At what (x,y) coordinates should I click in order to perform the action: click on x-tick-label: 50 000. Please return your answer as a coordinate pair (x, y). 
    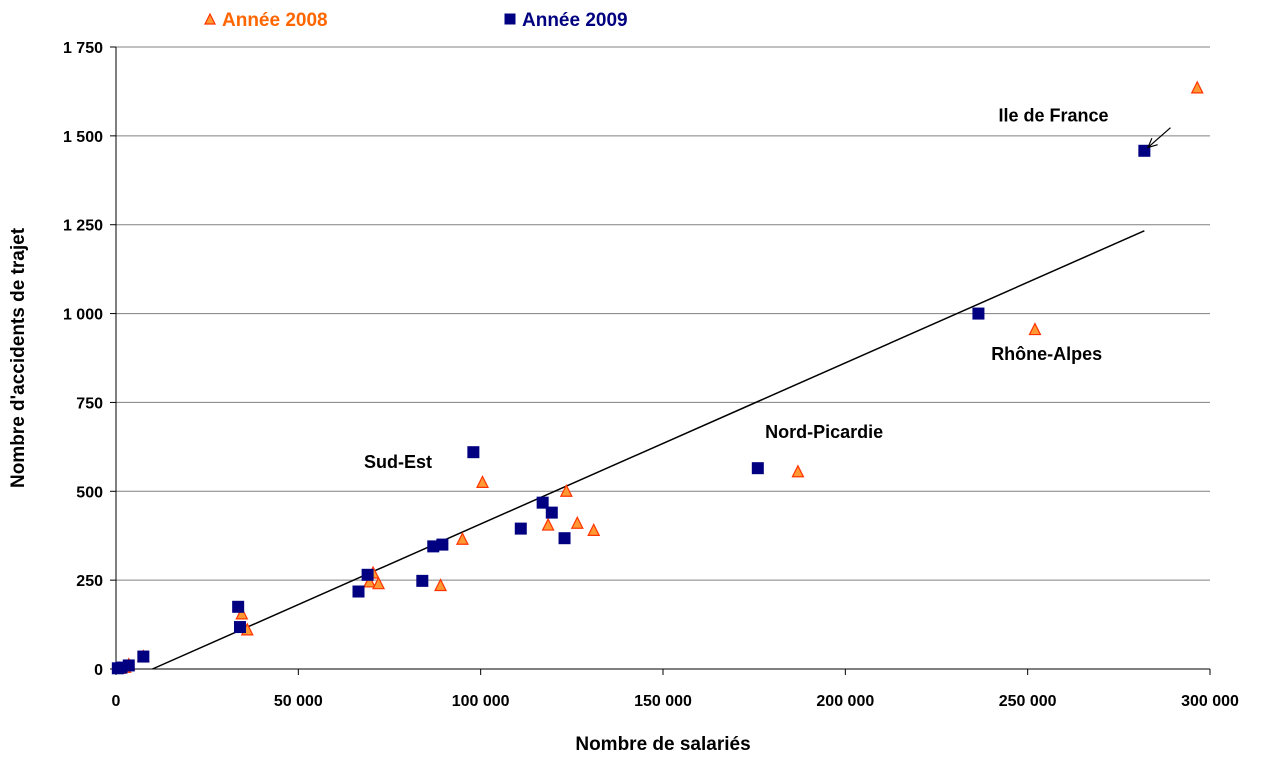
    Looking at the image, I should click on (298, 701).